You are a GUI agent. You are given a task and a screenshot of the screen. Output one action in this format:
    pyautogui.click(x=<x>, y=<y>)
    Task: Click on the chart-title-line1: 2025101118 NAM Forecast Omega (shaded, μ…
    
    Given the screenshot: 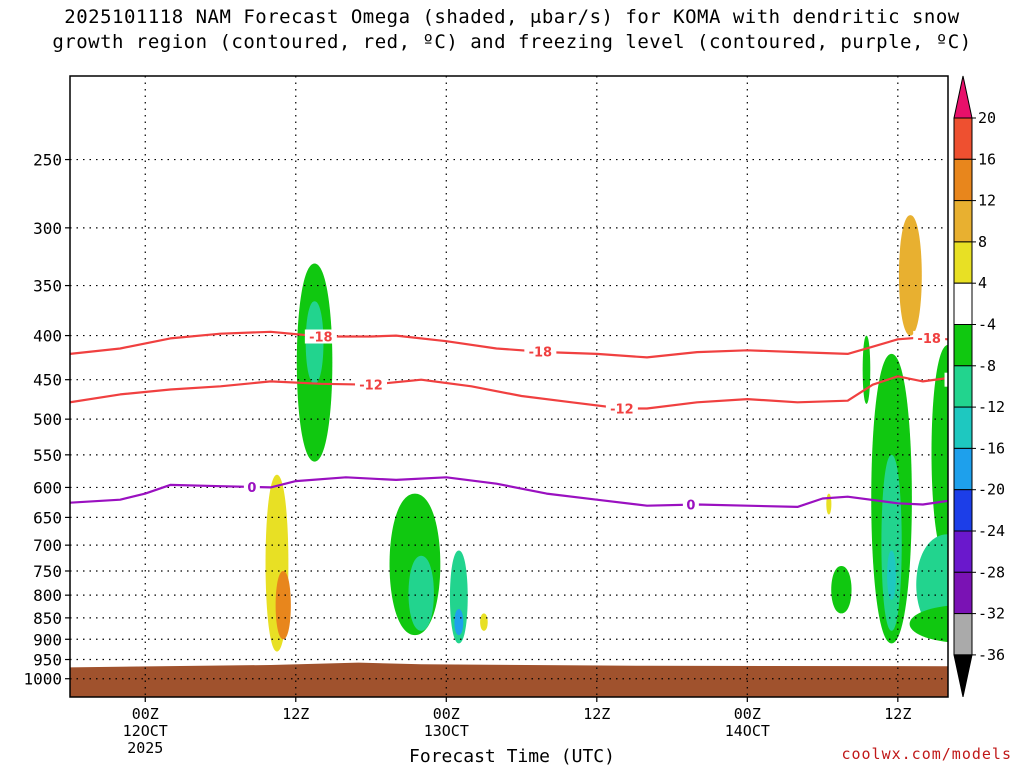 What is the action you would take?
    pyautogui.click(x=512, y=17)
    